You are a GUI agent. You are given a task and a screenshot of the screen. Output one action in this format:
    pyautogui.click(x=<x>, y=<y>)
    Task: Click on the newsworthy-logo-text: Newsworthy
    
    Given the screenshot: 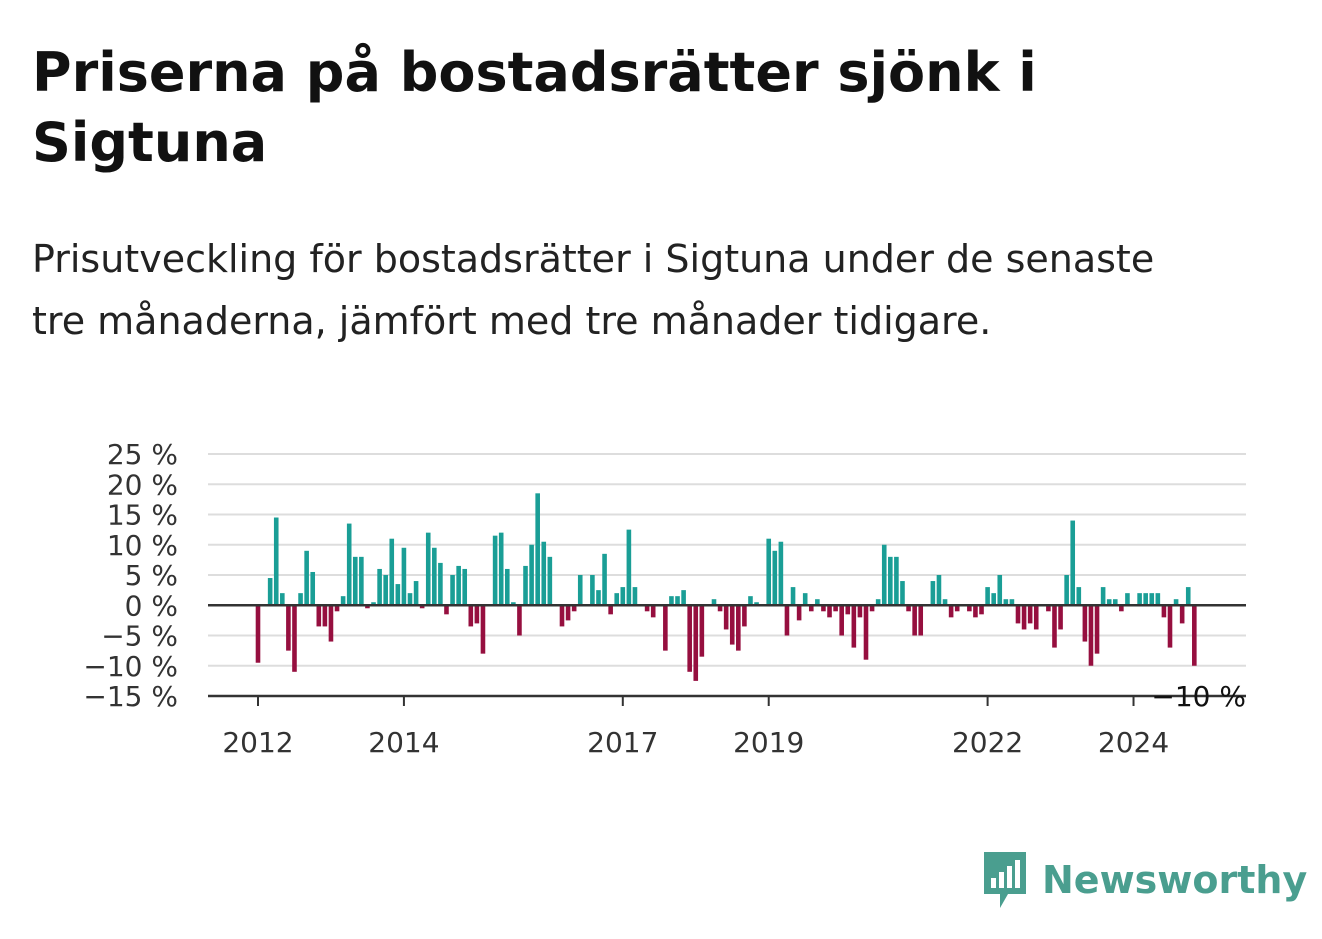 What is the action you would take?
    pyautogui.click(x=1175, y=880)
    